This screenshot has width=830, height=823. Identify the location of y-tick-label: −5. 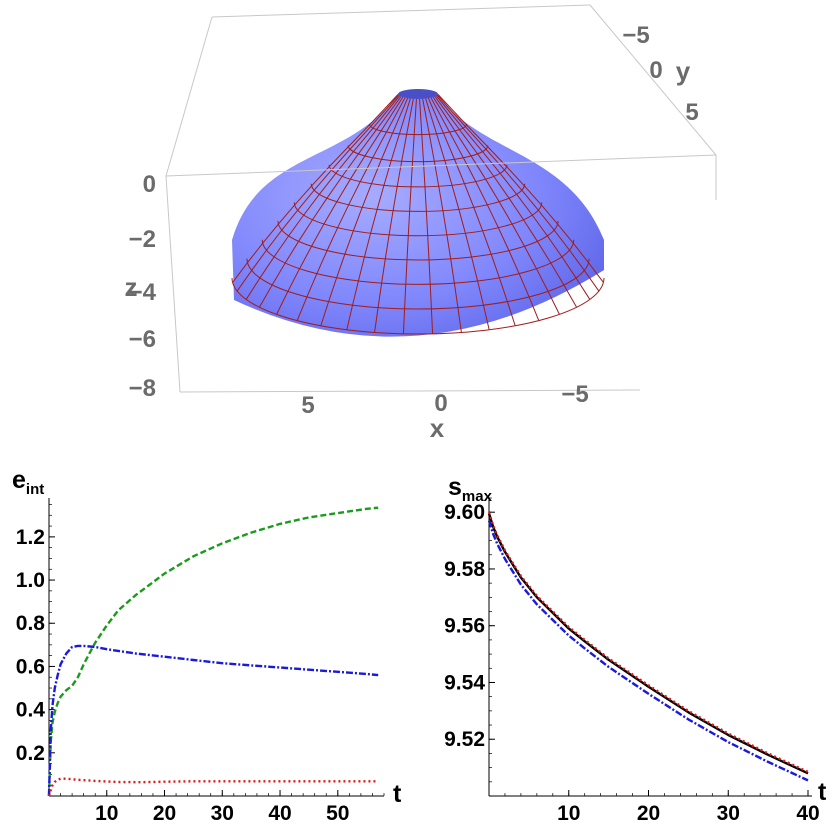
(635, 35).